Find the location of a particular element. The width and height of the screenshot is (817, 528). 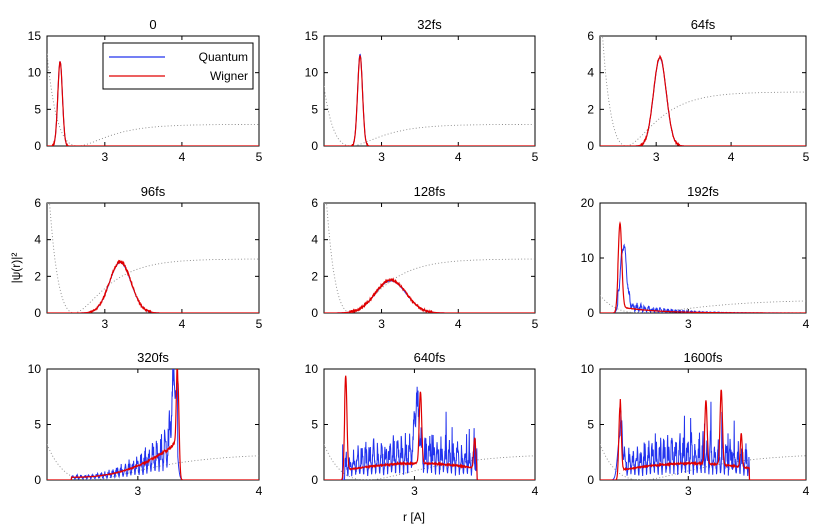

legend: Quantum Wigner is located at coordinates (178, 66).